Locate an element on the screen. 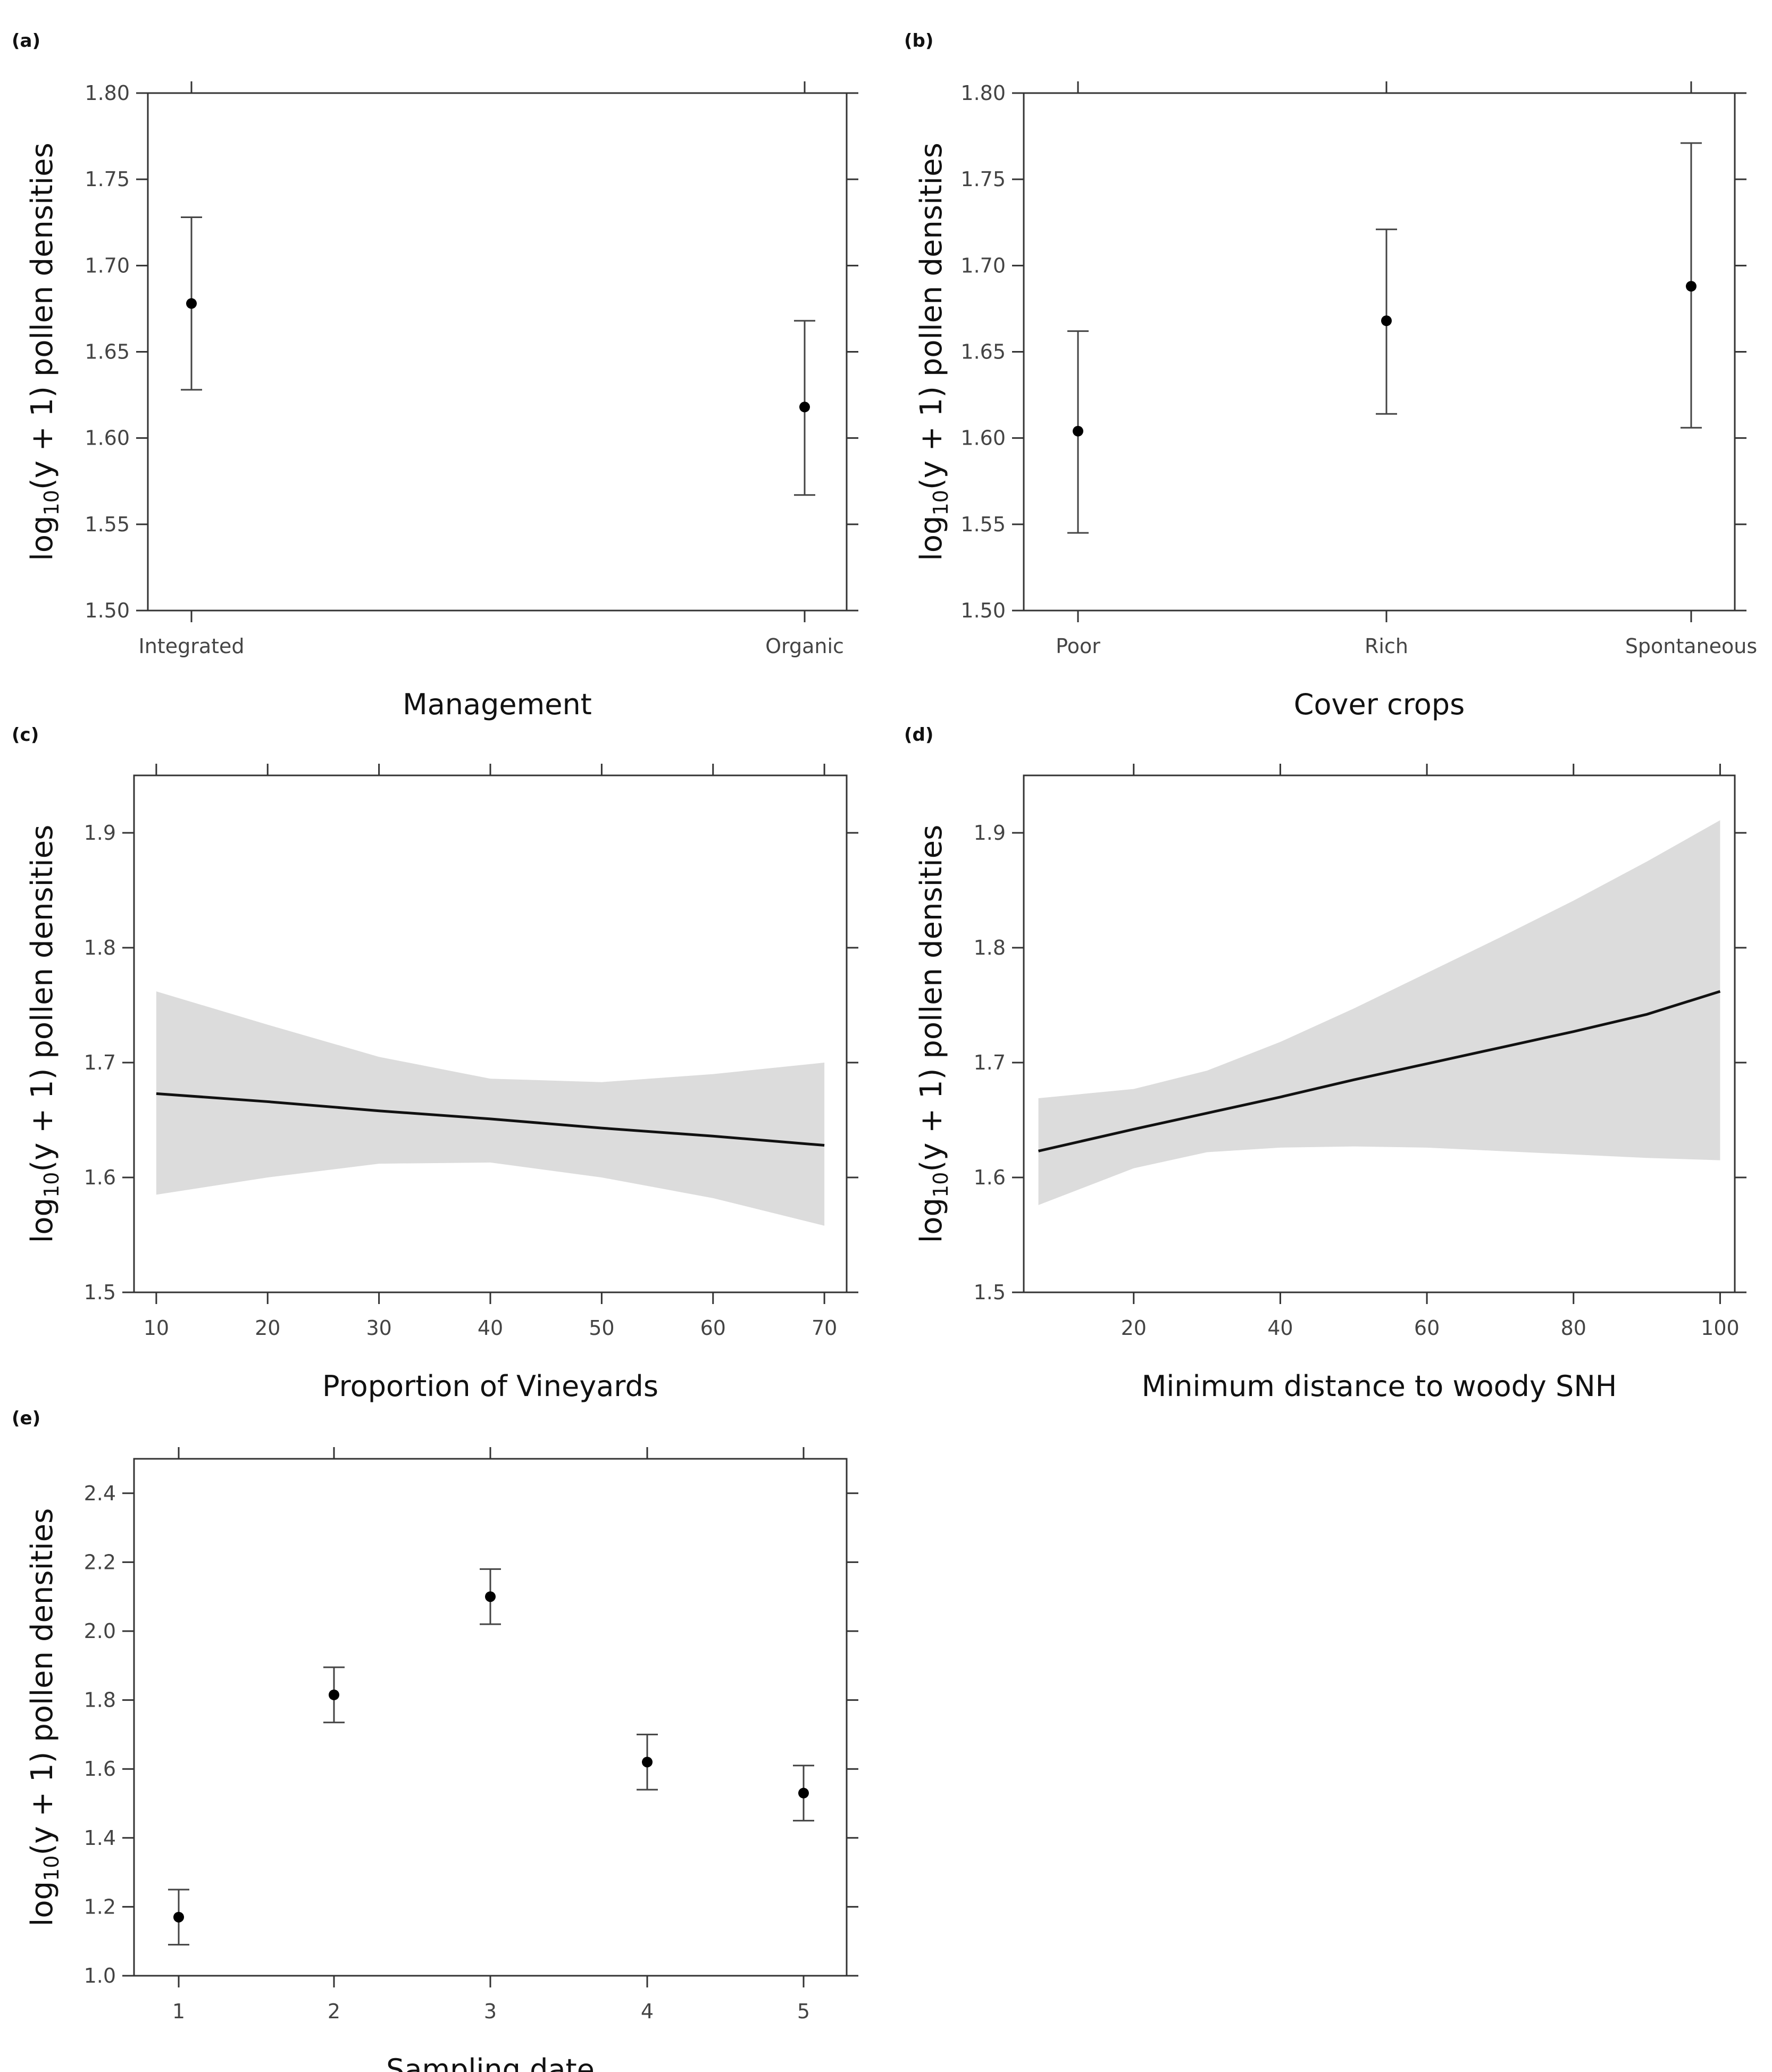 This screenshot has width=1772, height=2072. y-tick-label: 1.0 is located at coordinates (100, 1976).